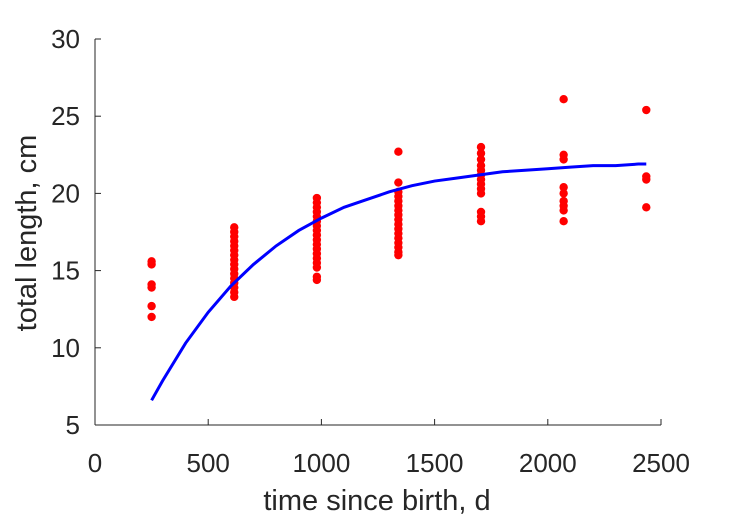 The width and height of the screenshot is (729, 521). I want to click on x-tick-label: 1000, so click(321, 463).